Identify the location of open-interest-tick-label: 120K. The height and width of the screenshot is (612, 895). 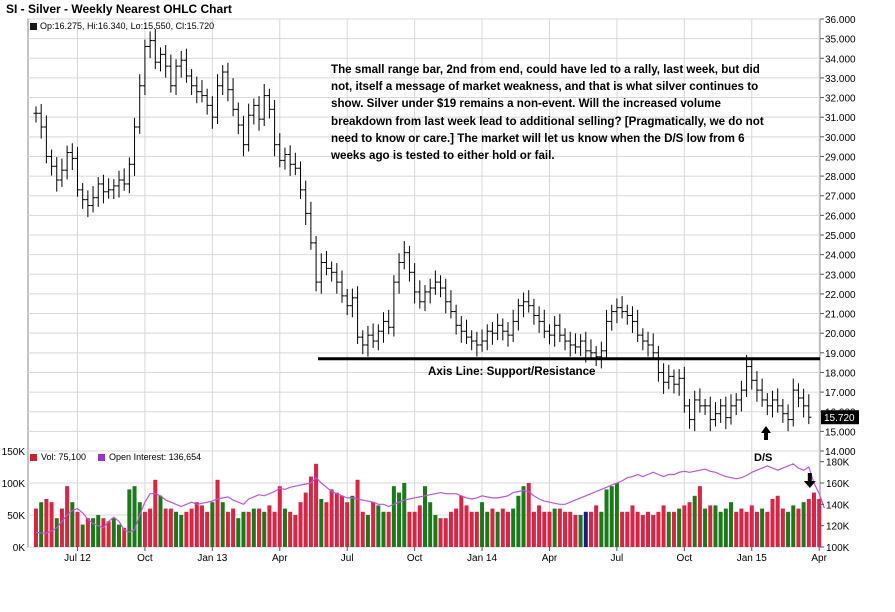
(838, 527).